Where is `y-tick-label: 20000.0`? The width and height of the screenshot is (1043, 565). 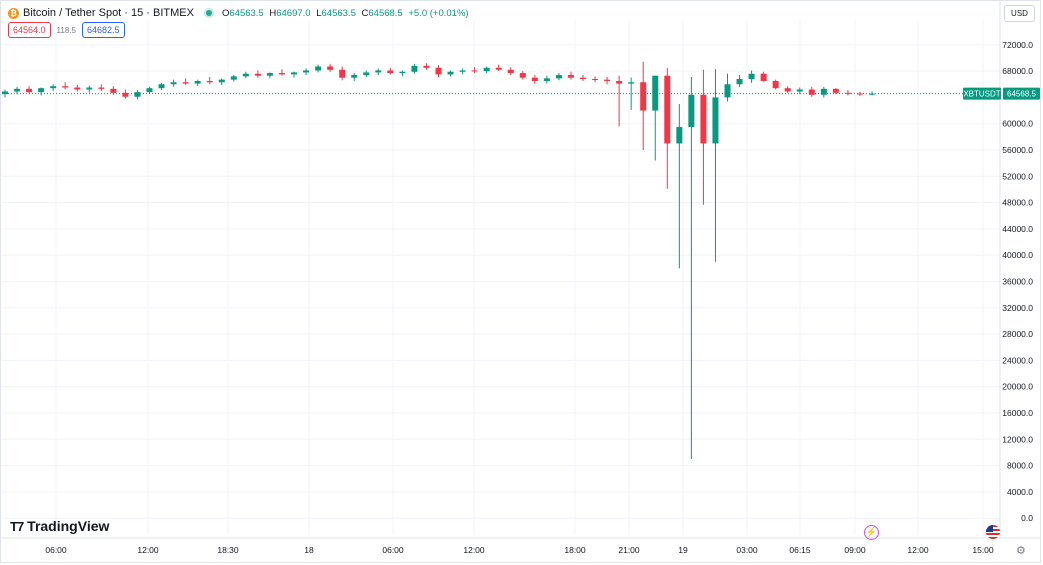 y-tick-label: 20000.0 is located at coordinates (1017, 387).